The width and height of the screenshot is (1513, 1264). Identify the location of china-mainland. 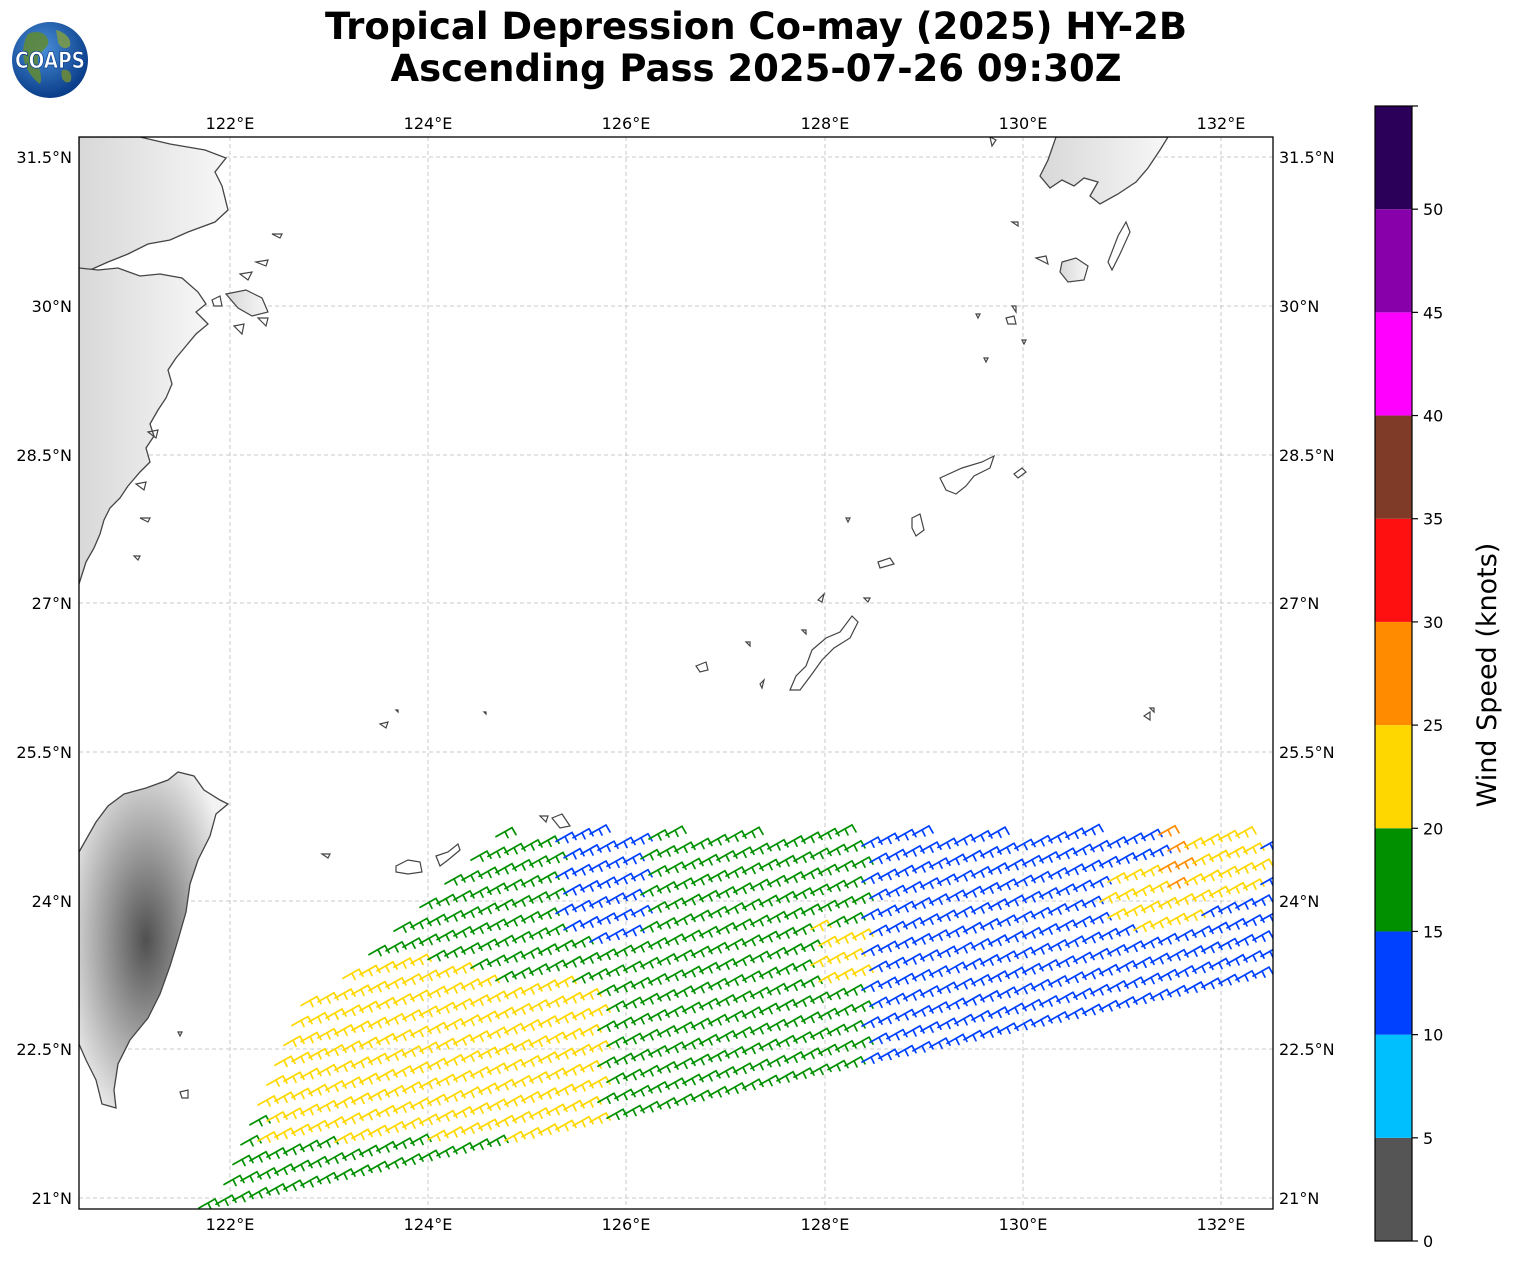
(144, 426).